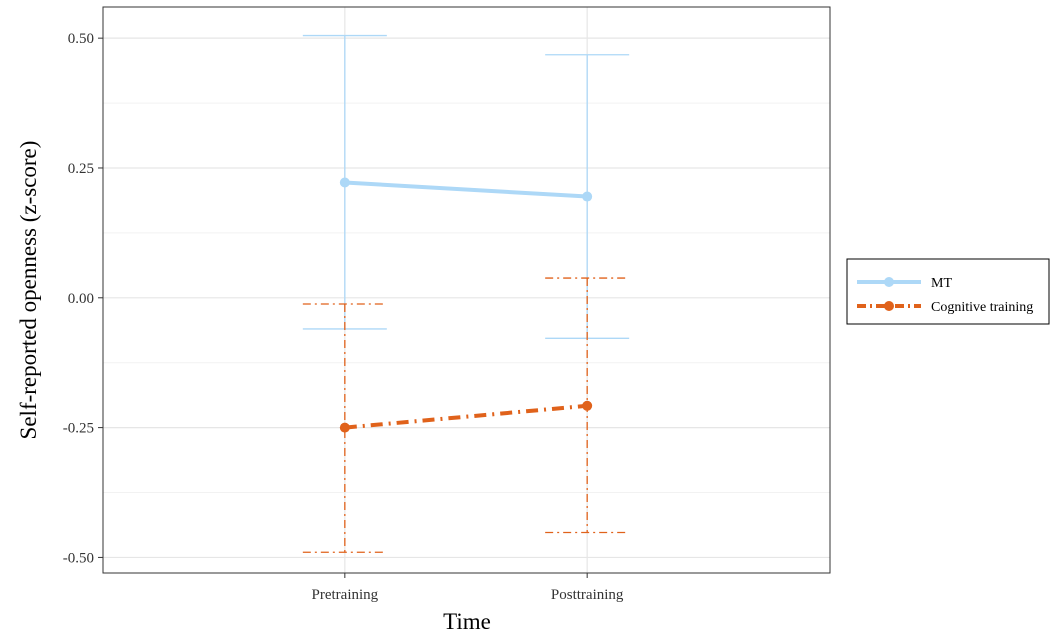 This screenshot has width=1053, height=639. What do you see at coordinates (941, 283) in the screenshot?
I see `legend-label: MT` at bounding box center [941, 283].